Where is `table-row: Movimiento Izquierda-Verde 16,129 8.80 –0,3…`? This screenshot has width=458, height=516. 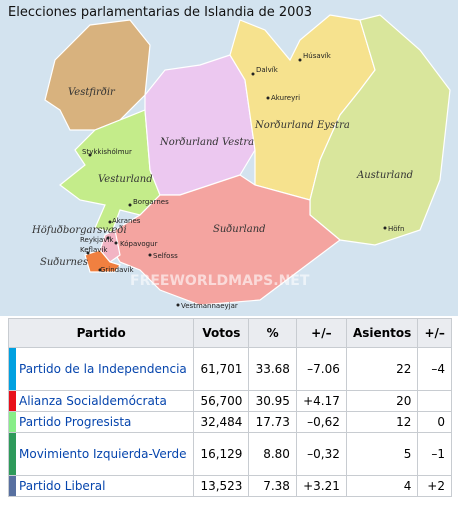 table-row: Movimiento Izquierda-Verde 16,129 8.80 –0,3… is located at coordinates (229, 454).